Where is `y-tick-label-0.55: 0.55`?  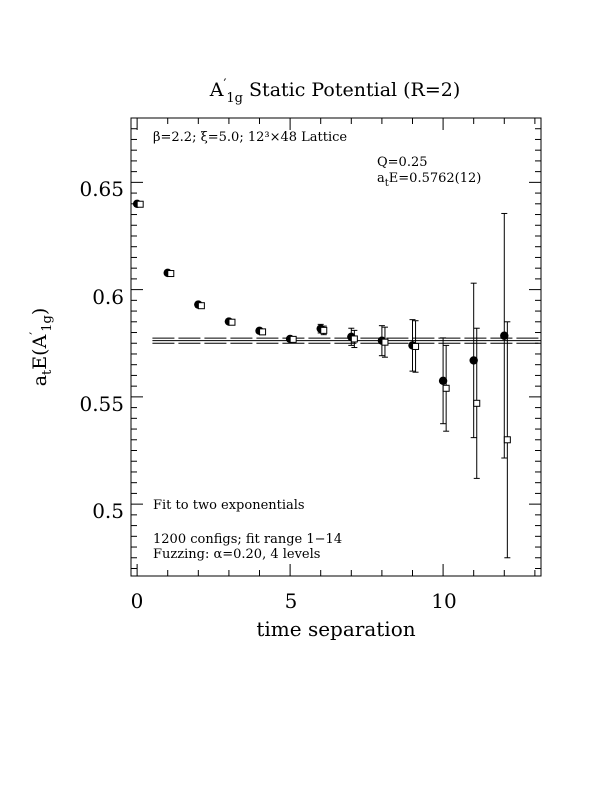
y-tick-label-0.55: 0.55 is located at coordinates (101, 404).